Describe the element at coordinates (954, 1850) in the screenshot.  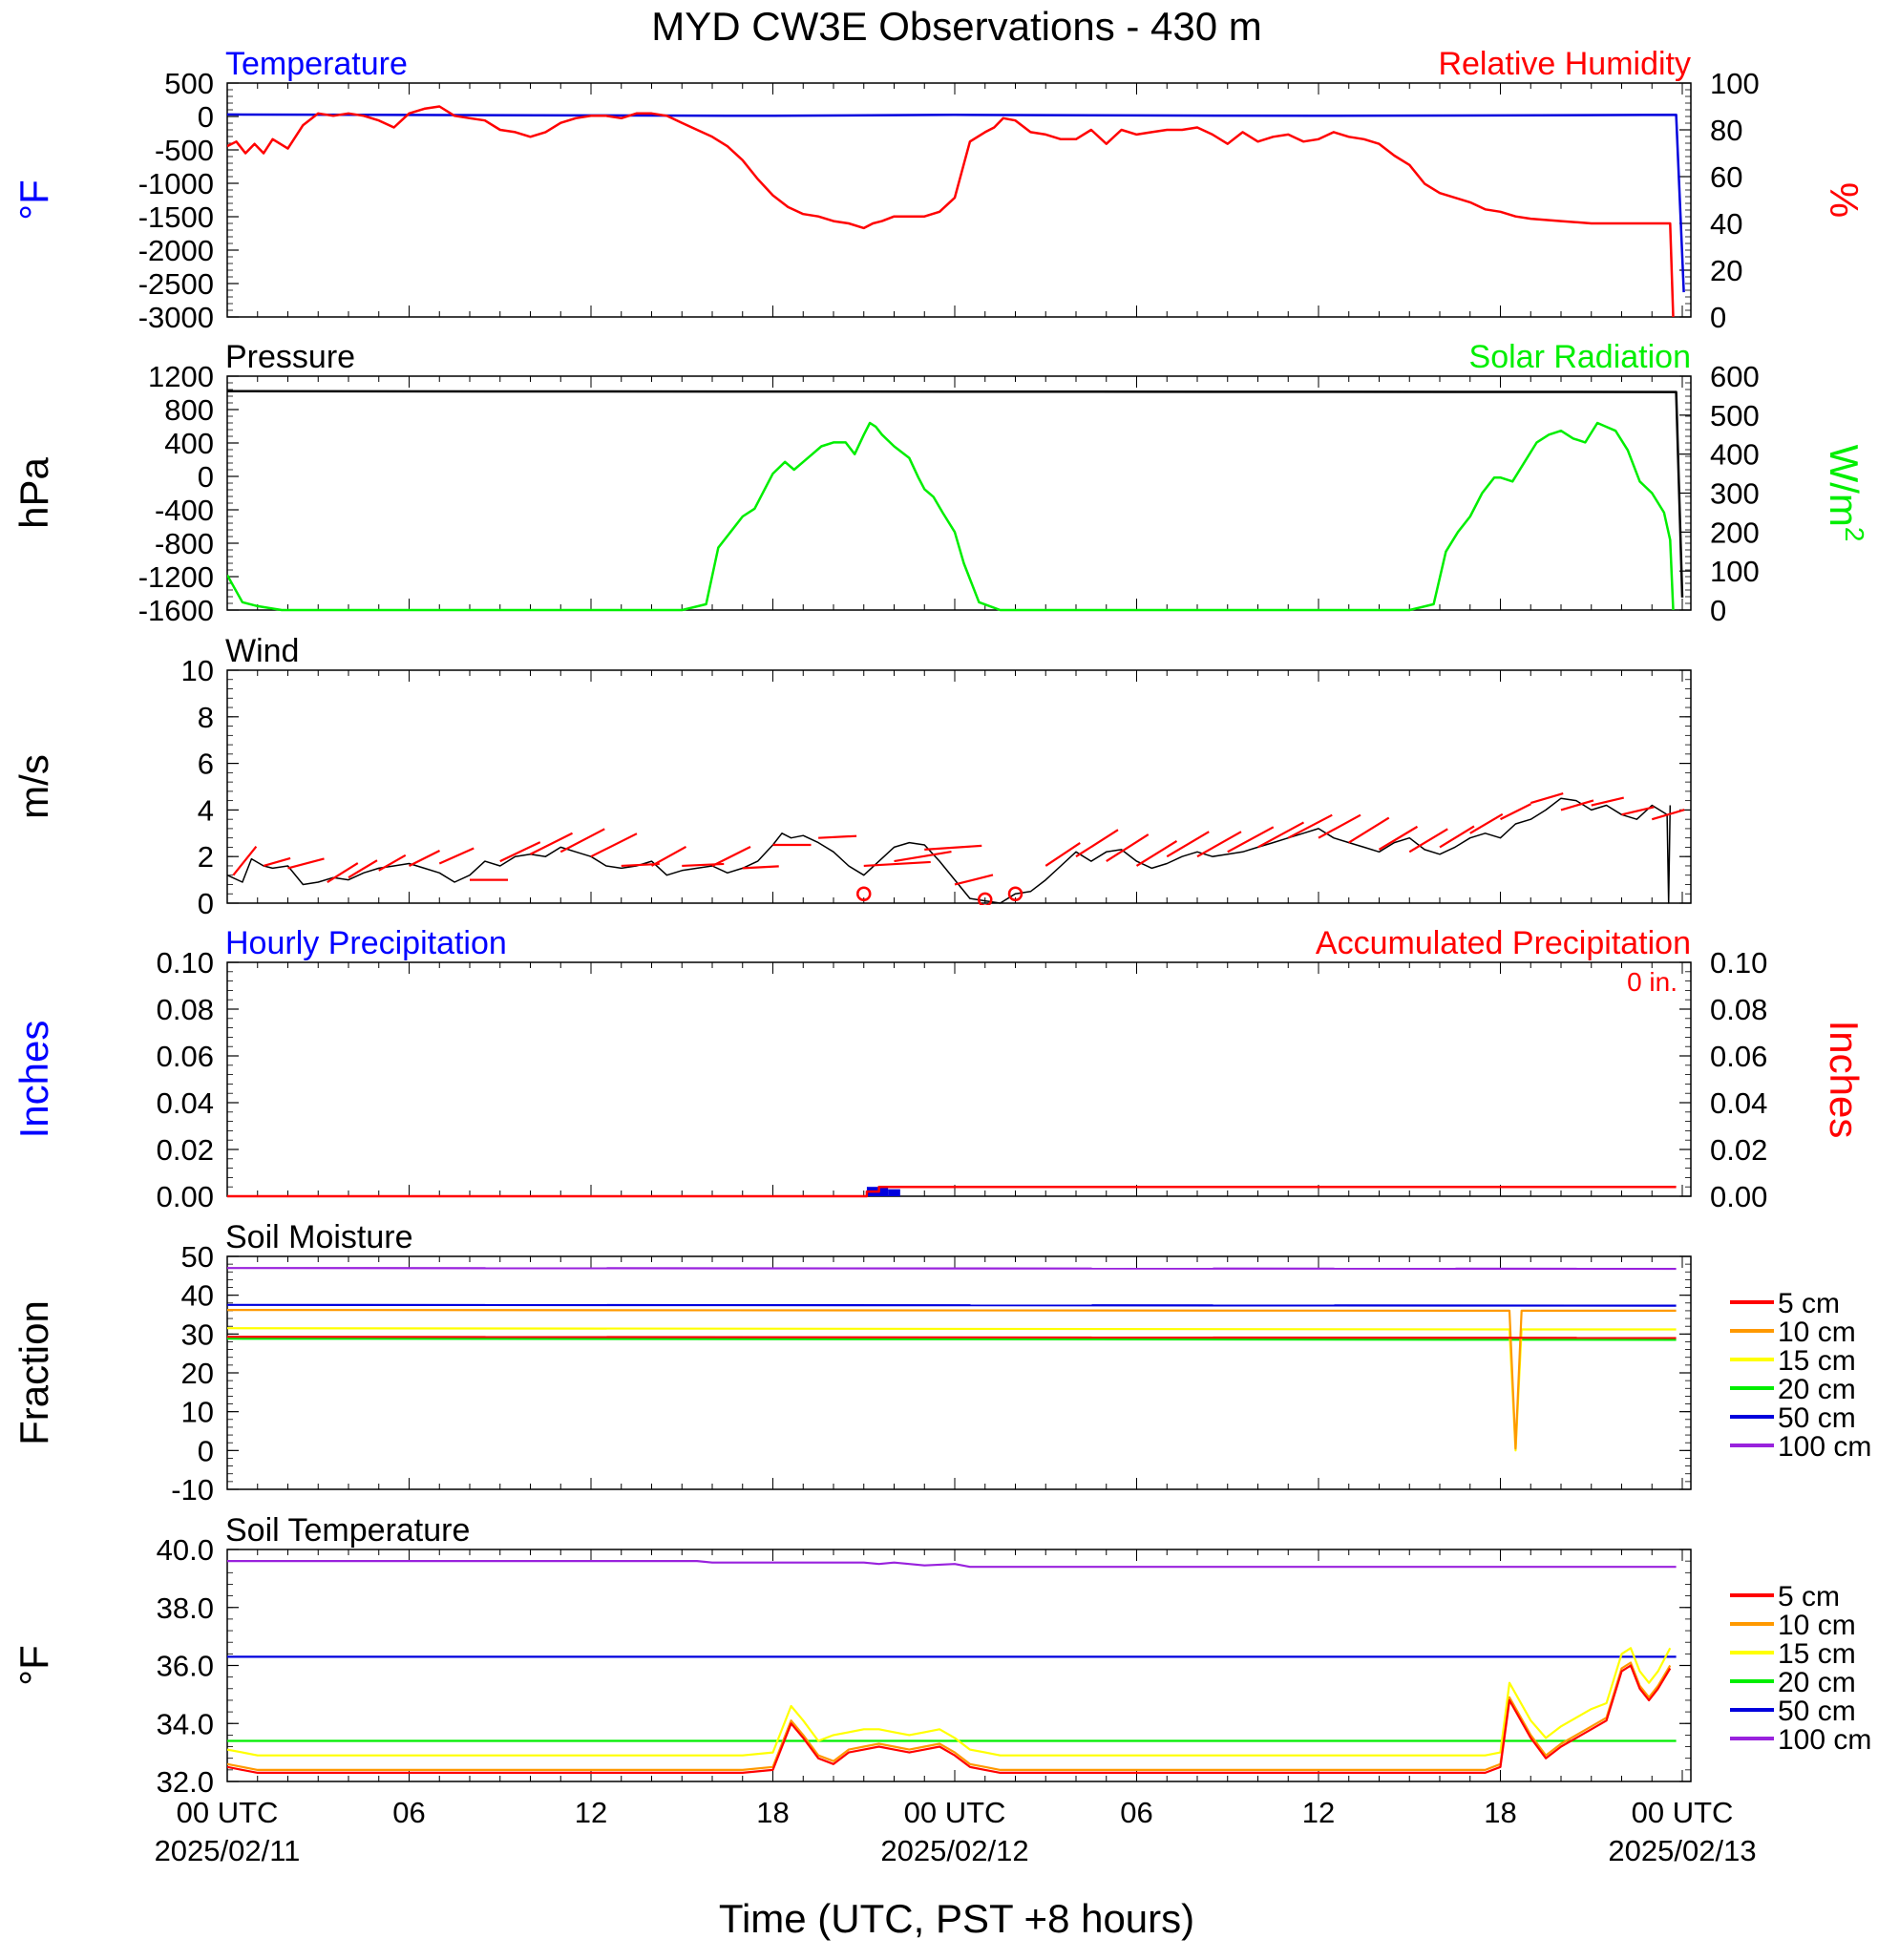
I see `x-date-label: 2025/02/12` at that location.